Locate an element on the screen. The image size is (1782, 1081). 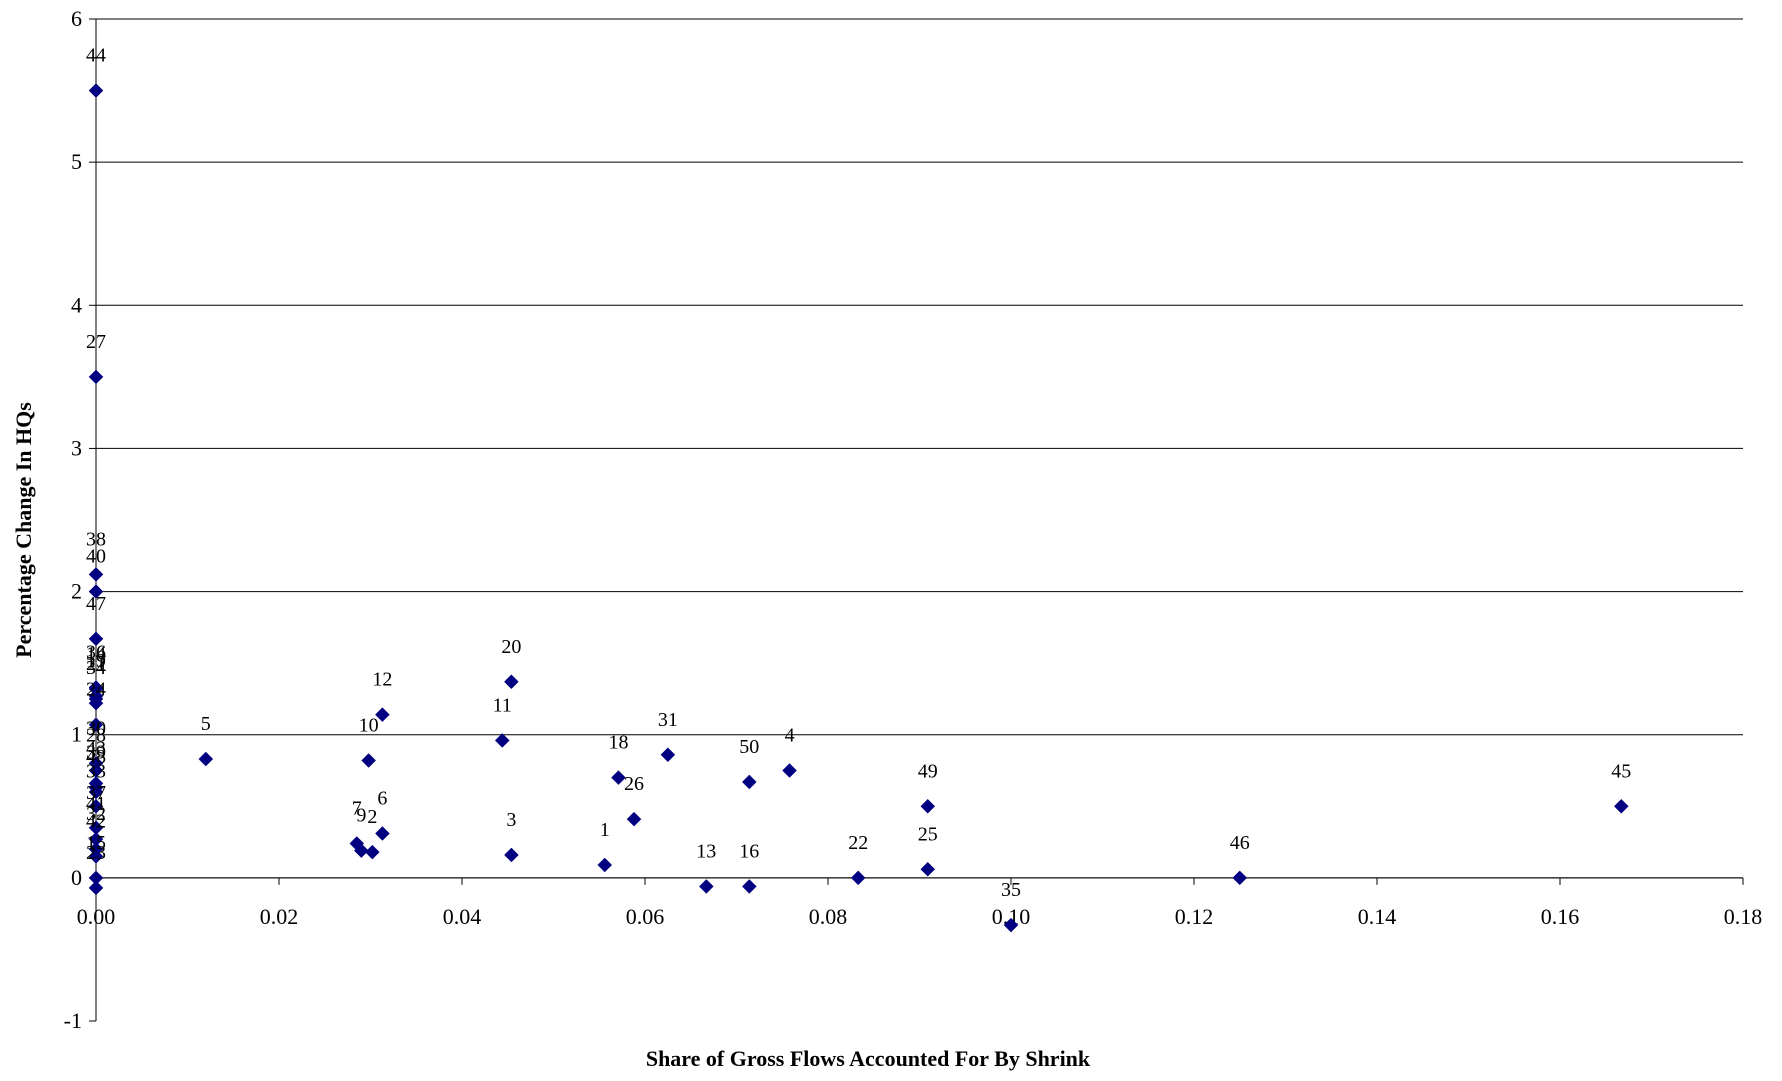
point-label: 30 is located at coordinates (96, 728).